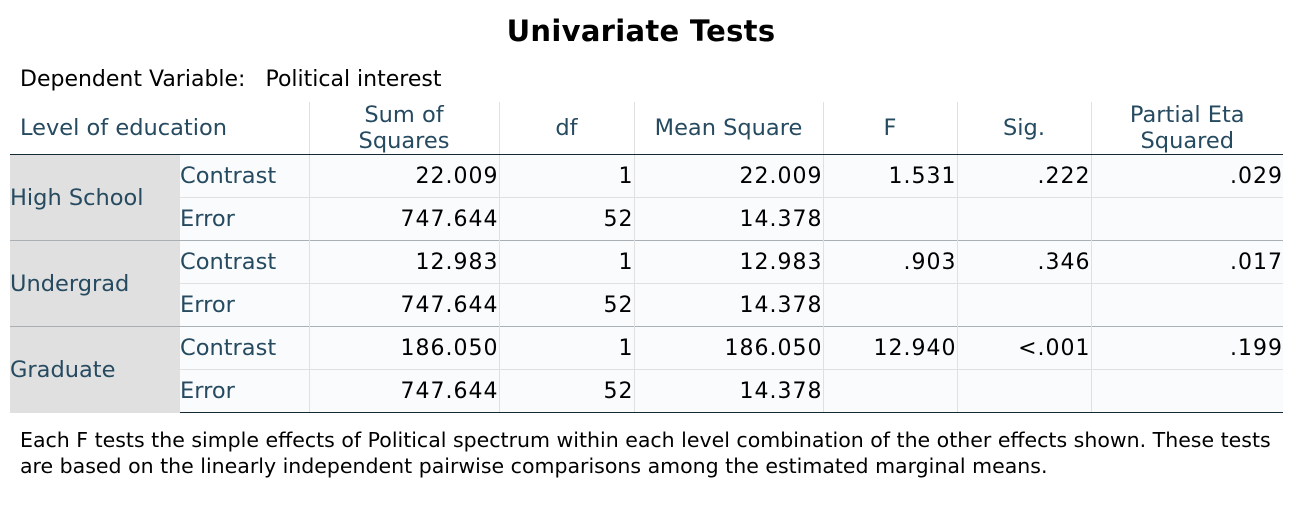 This screenshot has width=1296, height=532. What do you see at coordinates (404, 115) in the screenshot?
I see `header-sum-of-squares-line1: Sum of` at bounding box center [404, 115].